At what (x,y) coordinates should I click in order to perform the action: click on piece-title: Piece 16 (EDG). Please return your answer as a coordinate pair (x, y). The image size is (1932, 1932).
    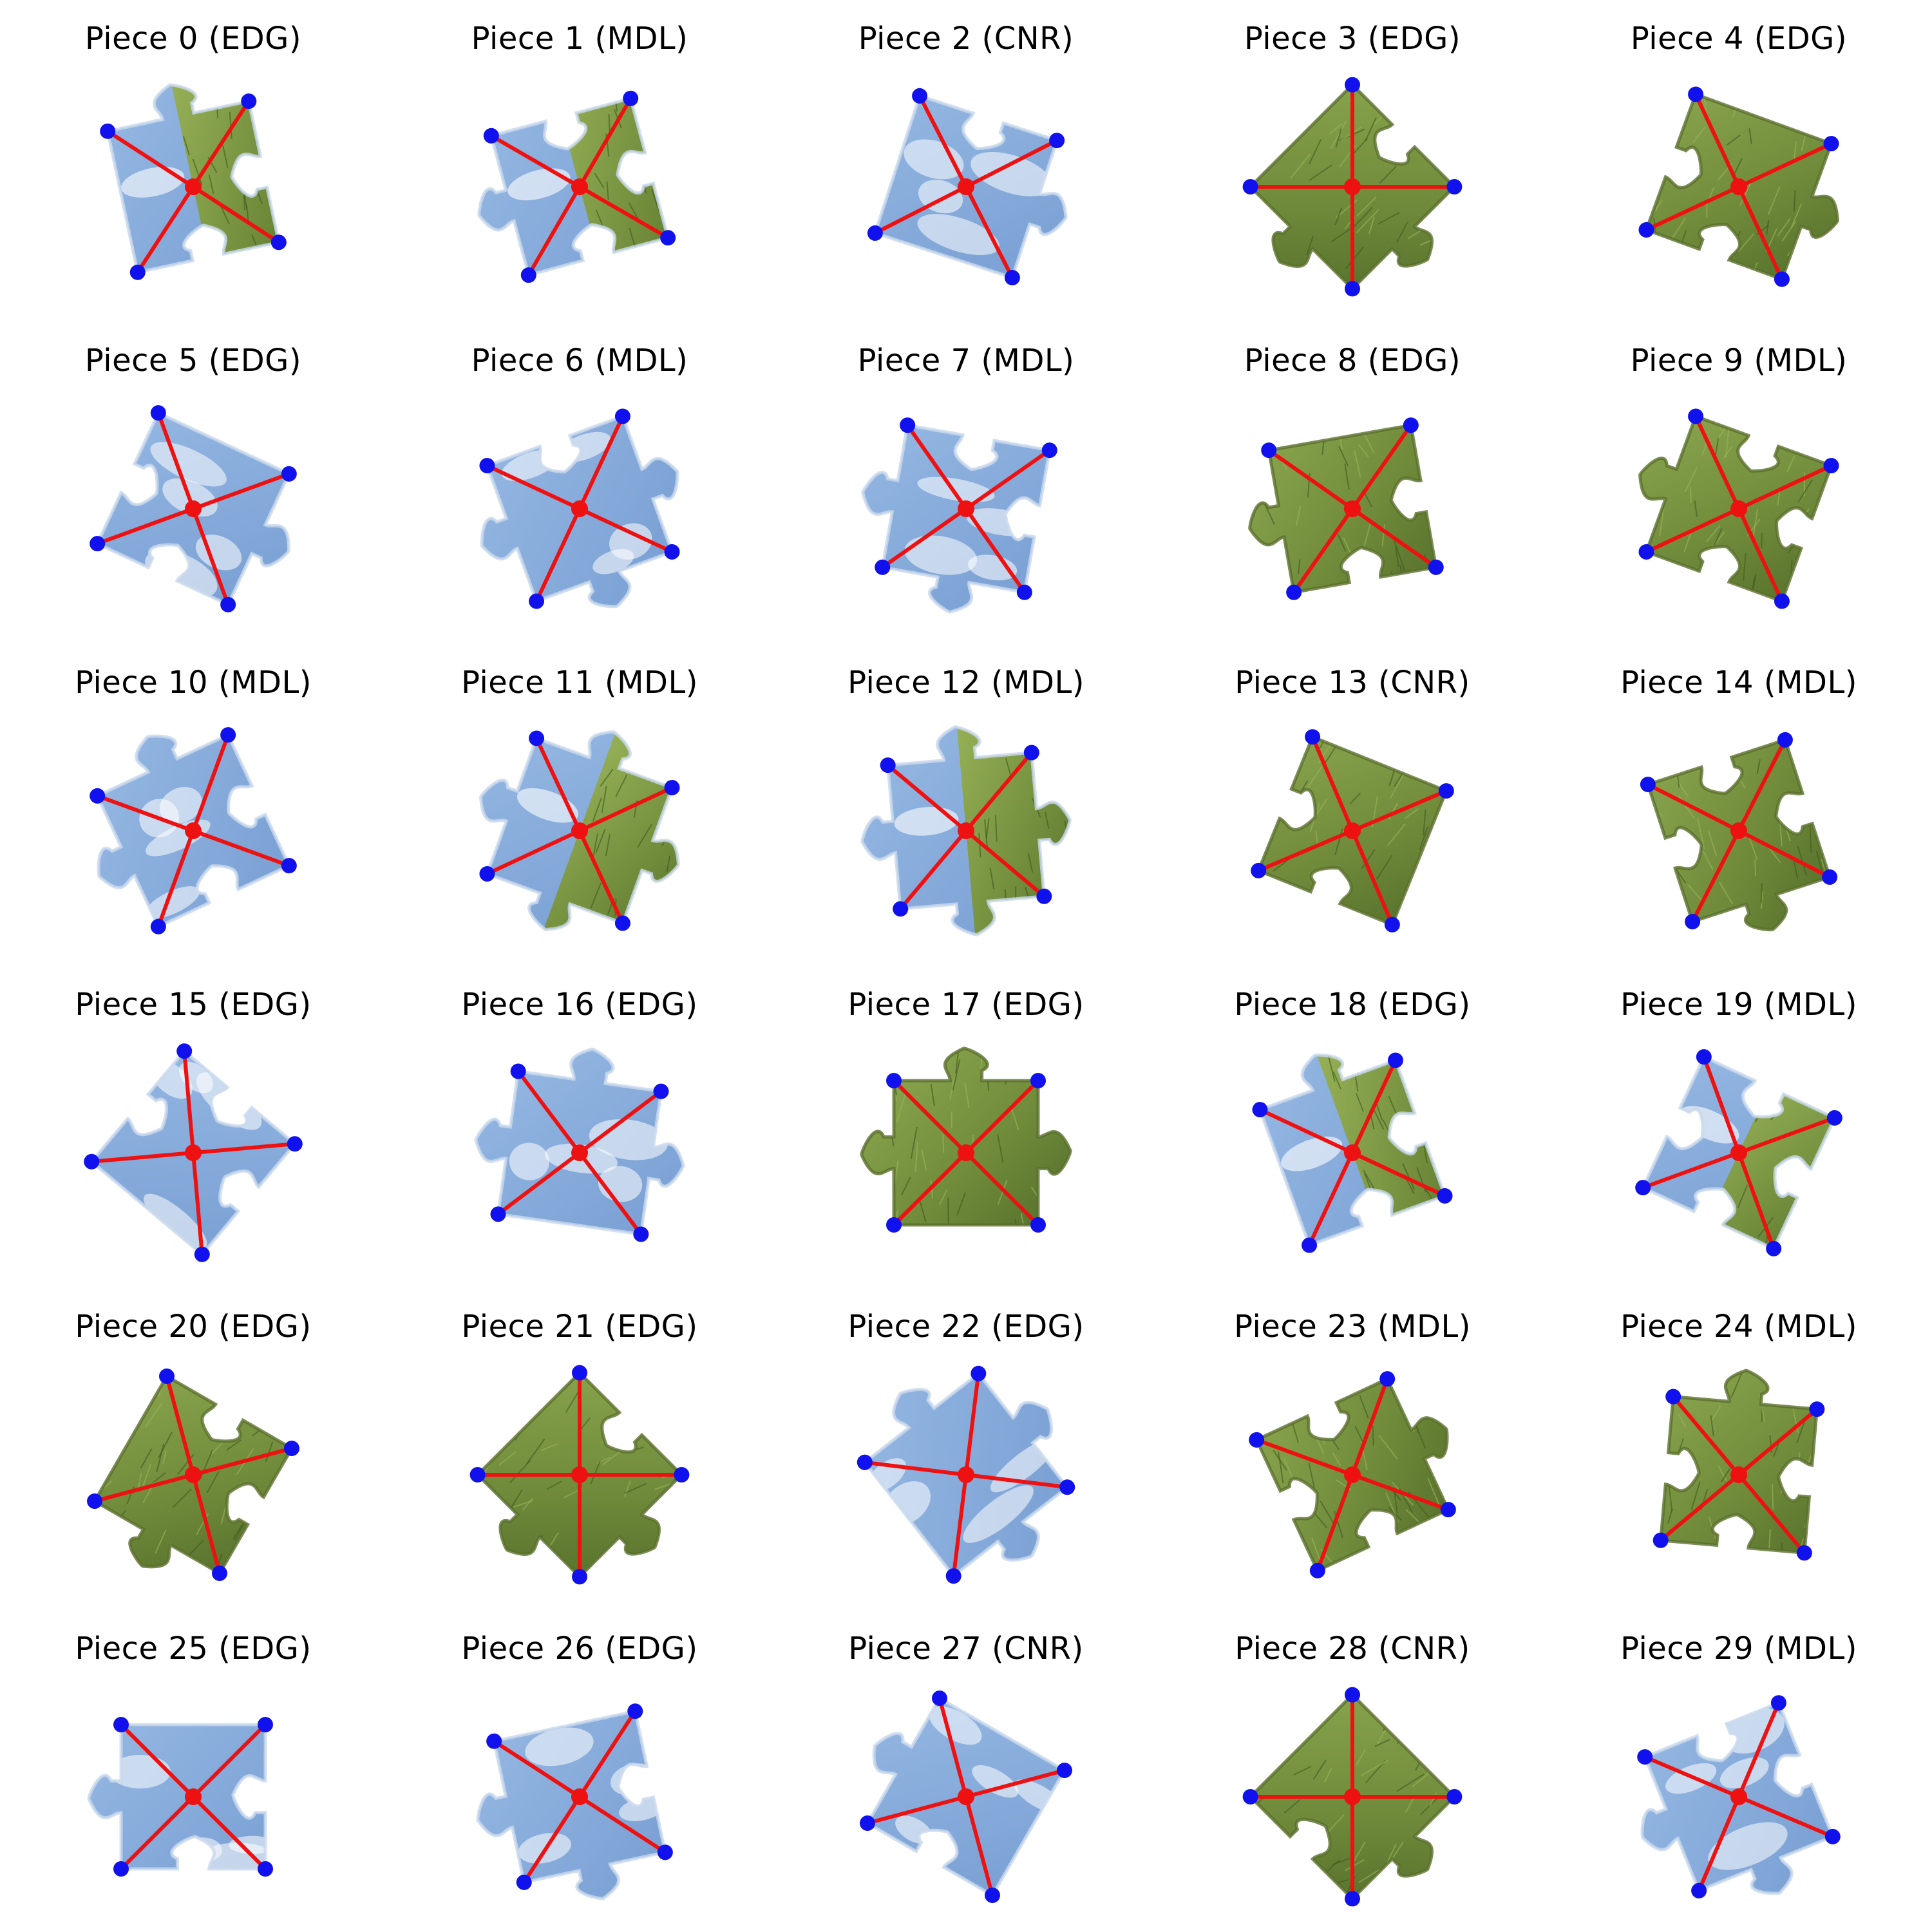
    Looking at the image, I should click on (579, 1005).